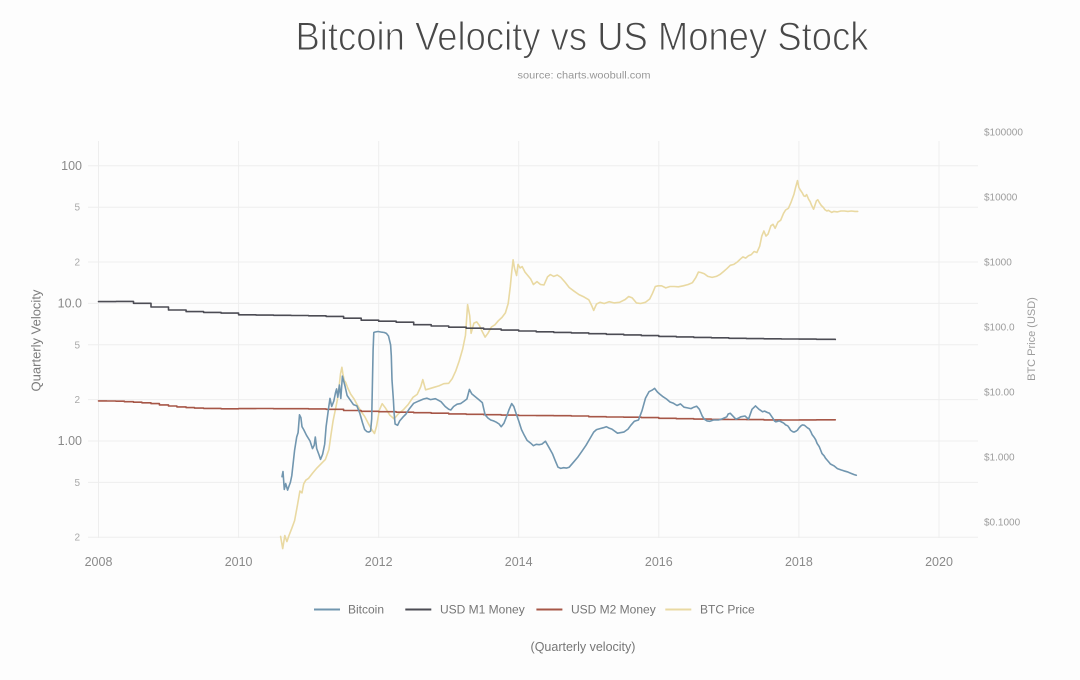 This screenshot has width=1080, height=680. Describe the element at coordinates (366, 610) in the screenshot. I see `svg-text: Bitcoin` at that location.